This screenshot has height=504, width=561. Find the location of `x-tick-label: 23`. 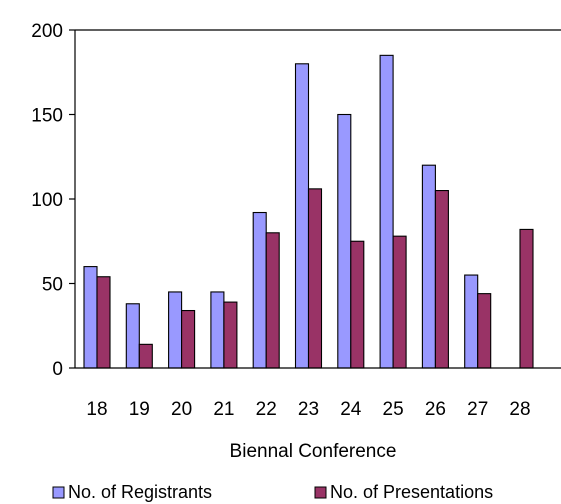

x-tick-label: 23 is located at coordinates (308, 409).